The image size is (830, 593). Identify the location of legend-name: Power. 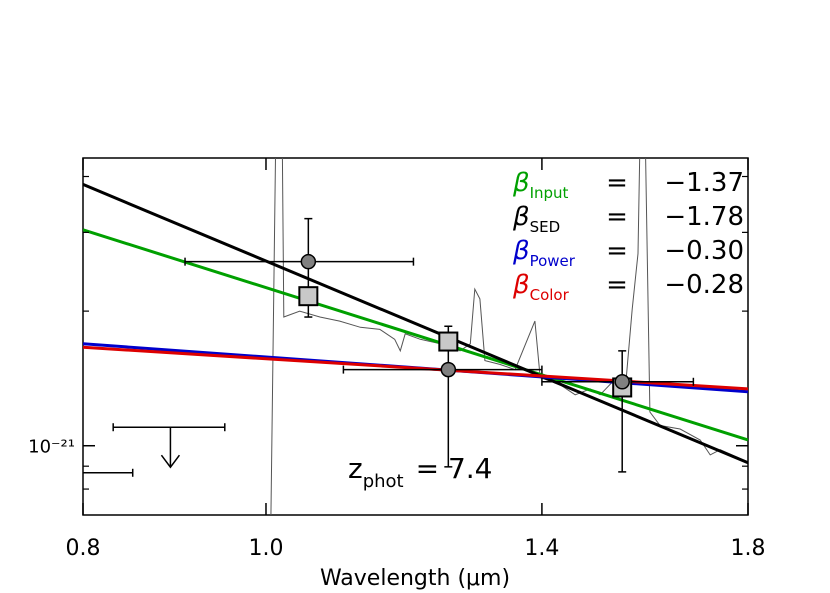
(553, 261).